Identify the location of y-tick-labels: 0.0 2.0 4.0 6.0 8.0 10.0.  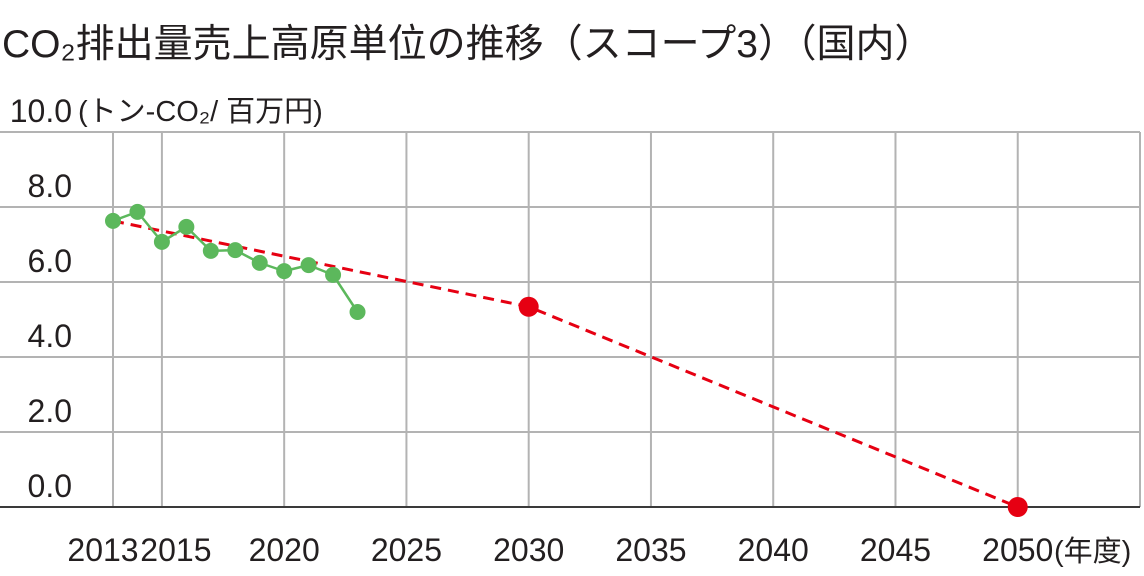
(41, 298).